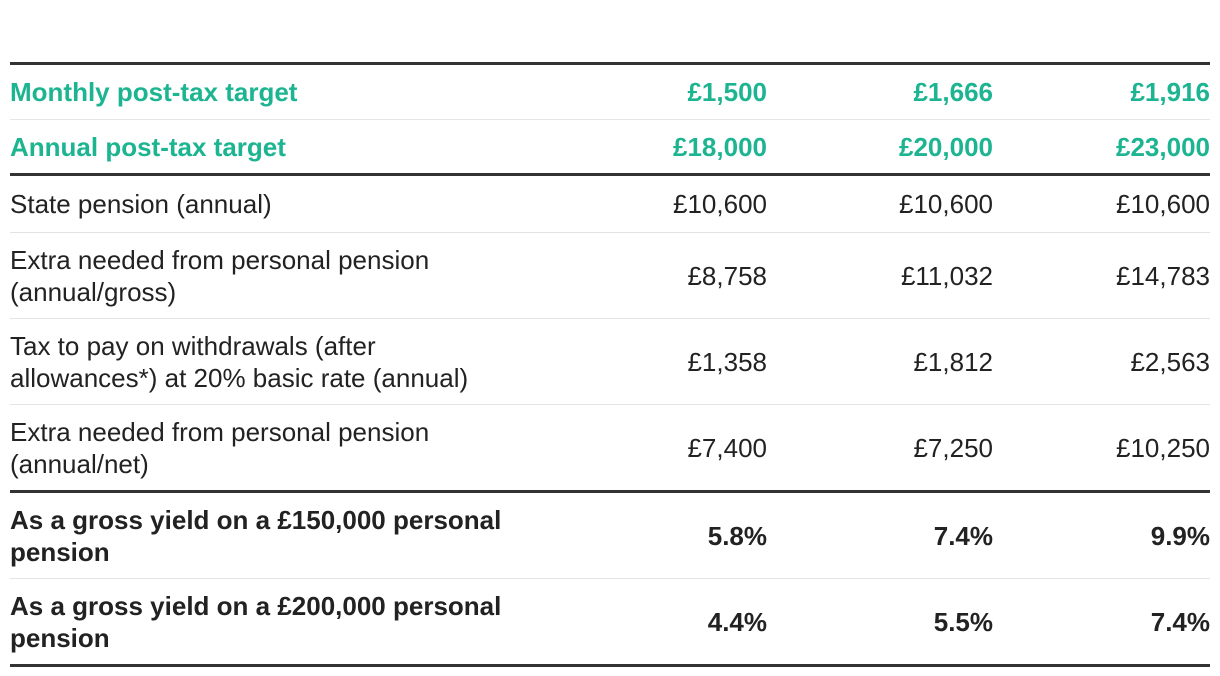 This screenshot has height=676, width=1220. I want to click on row-label: Monthly post-tax target, so click(310, 92).